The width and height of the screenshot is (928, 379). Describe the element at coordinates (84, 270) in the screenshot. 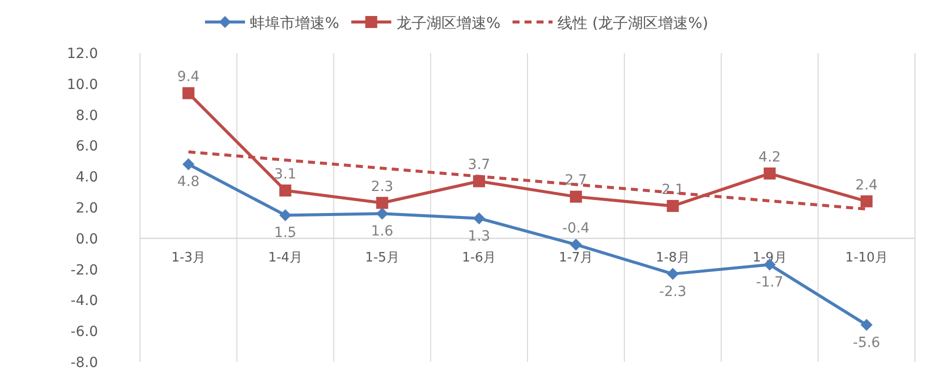

I see `y-tick-label: -2.0` at that location.